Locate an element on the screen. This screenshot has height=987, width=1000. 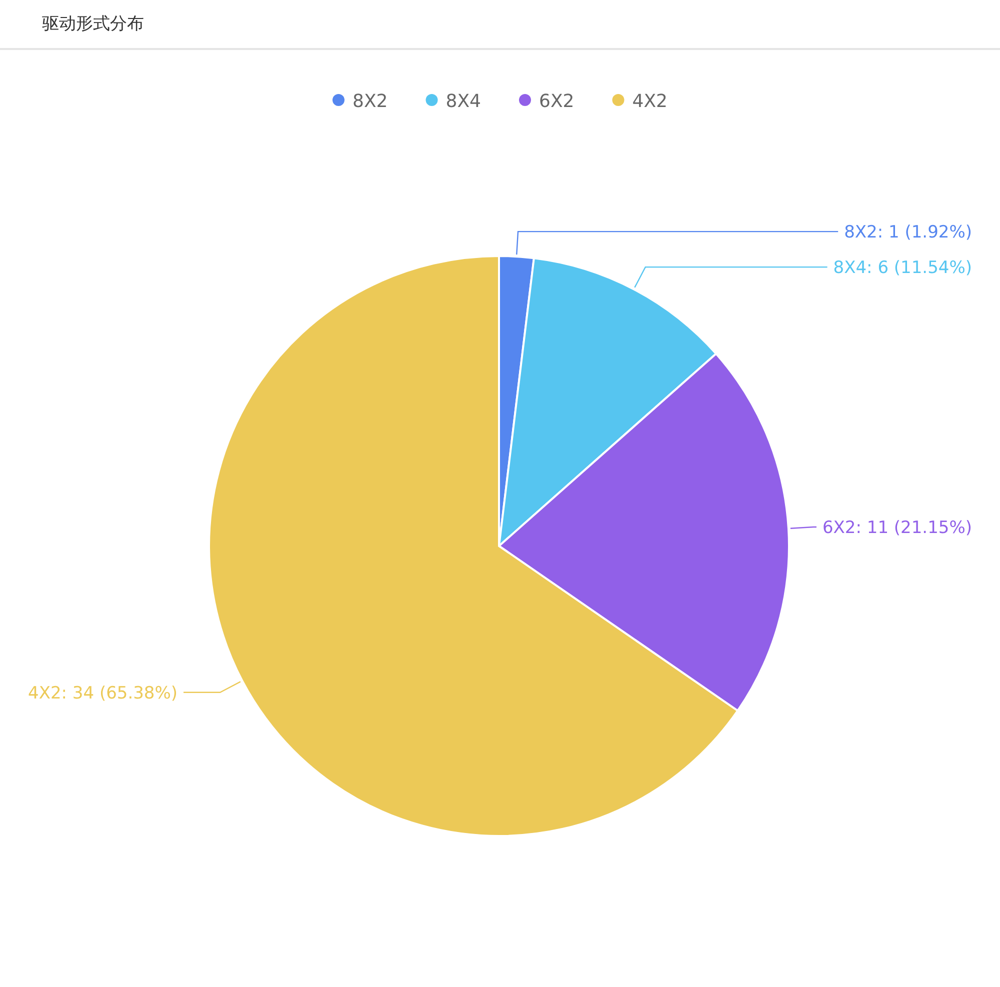
legend-label: 8X2 is located at coordinates (370, 101).